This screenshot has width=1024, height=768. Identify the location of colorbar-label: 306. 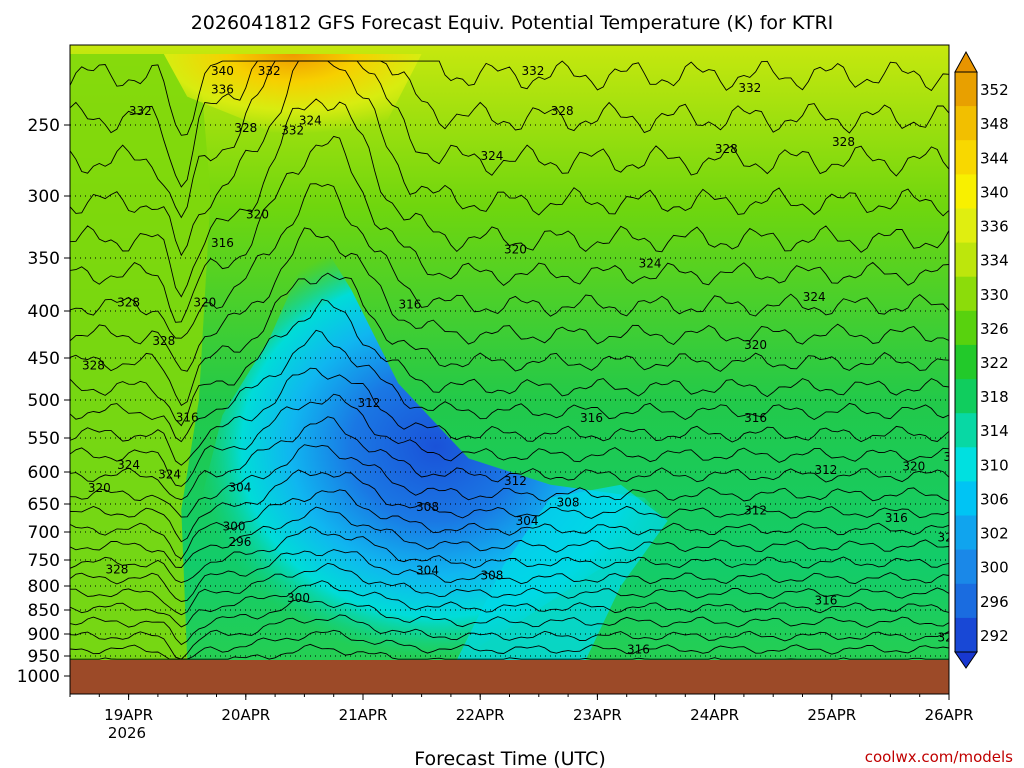
(994, 500).